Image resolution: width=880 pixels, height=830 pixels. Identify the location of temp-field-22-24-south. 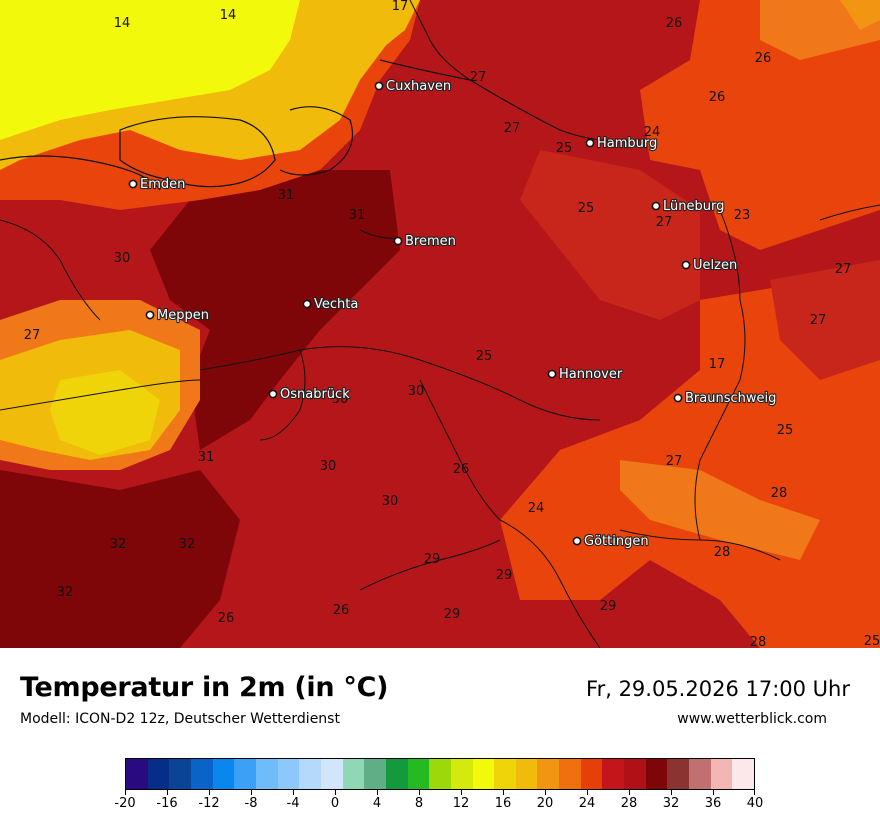
(720, 510).